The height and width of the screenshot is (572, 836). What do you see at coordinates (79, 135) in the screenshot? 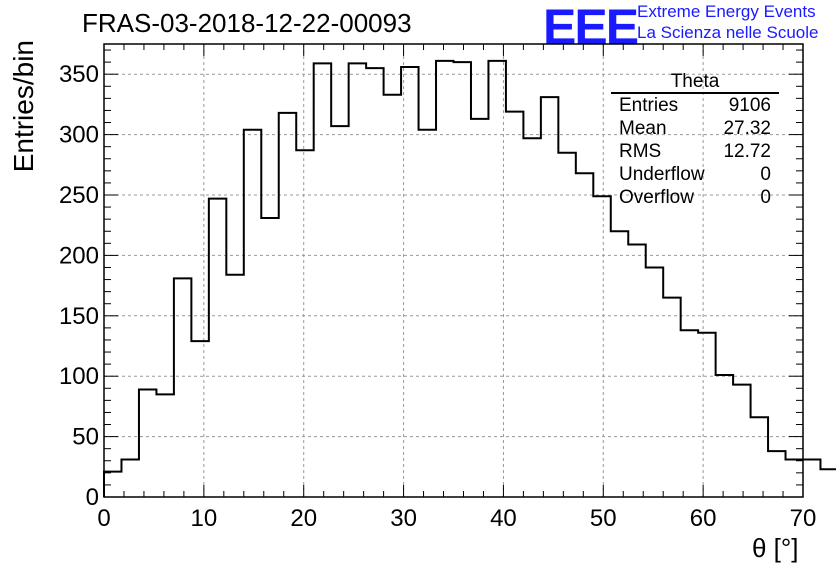
I see `y-tick-label: 300` at bounding box center [79, 135].